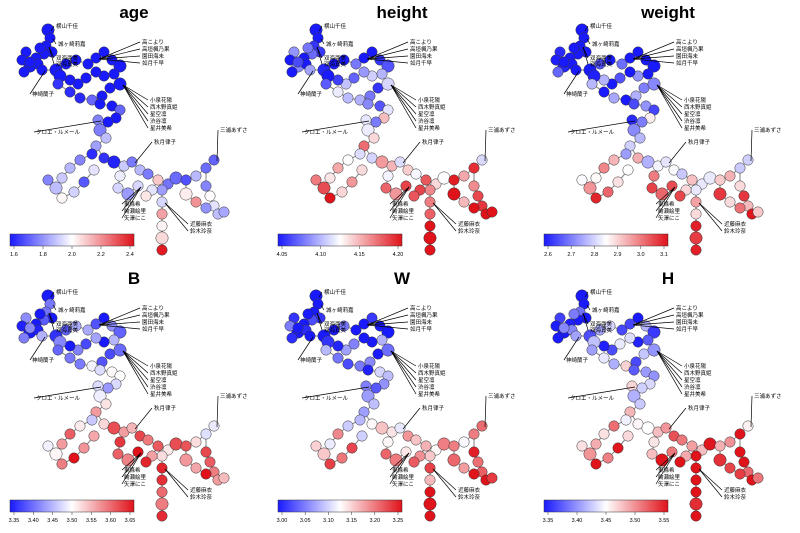  What do you see at coordinates (14, 255) in the screenshot?
I see `colorbar-tick-label: 1.6` at bounding box center [14, 255].